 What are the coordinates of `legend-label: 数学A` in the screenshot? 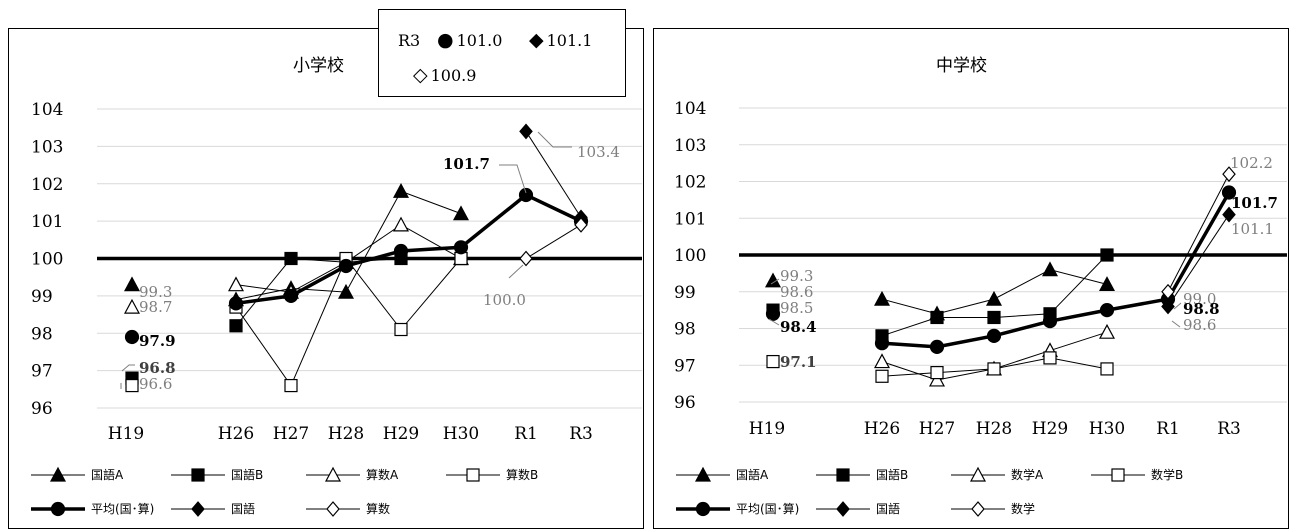 It's located at (1027, 475).